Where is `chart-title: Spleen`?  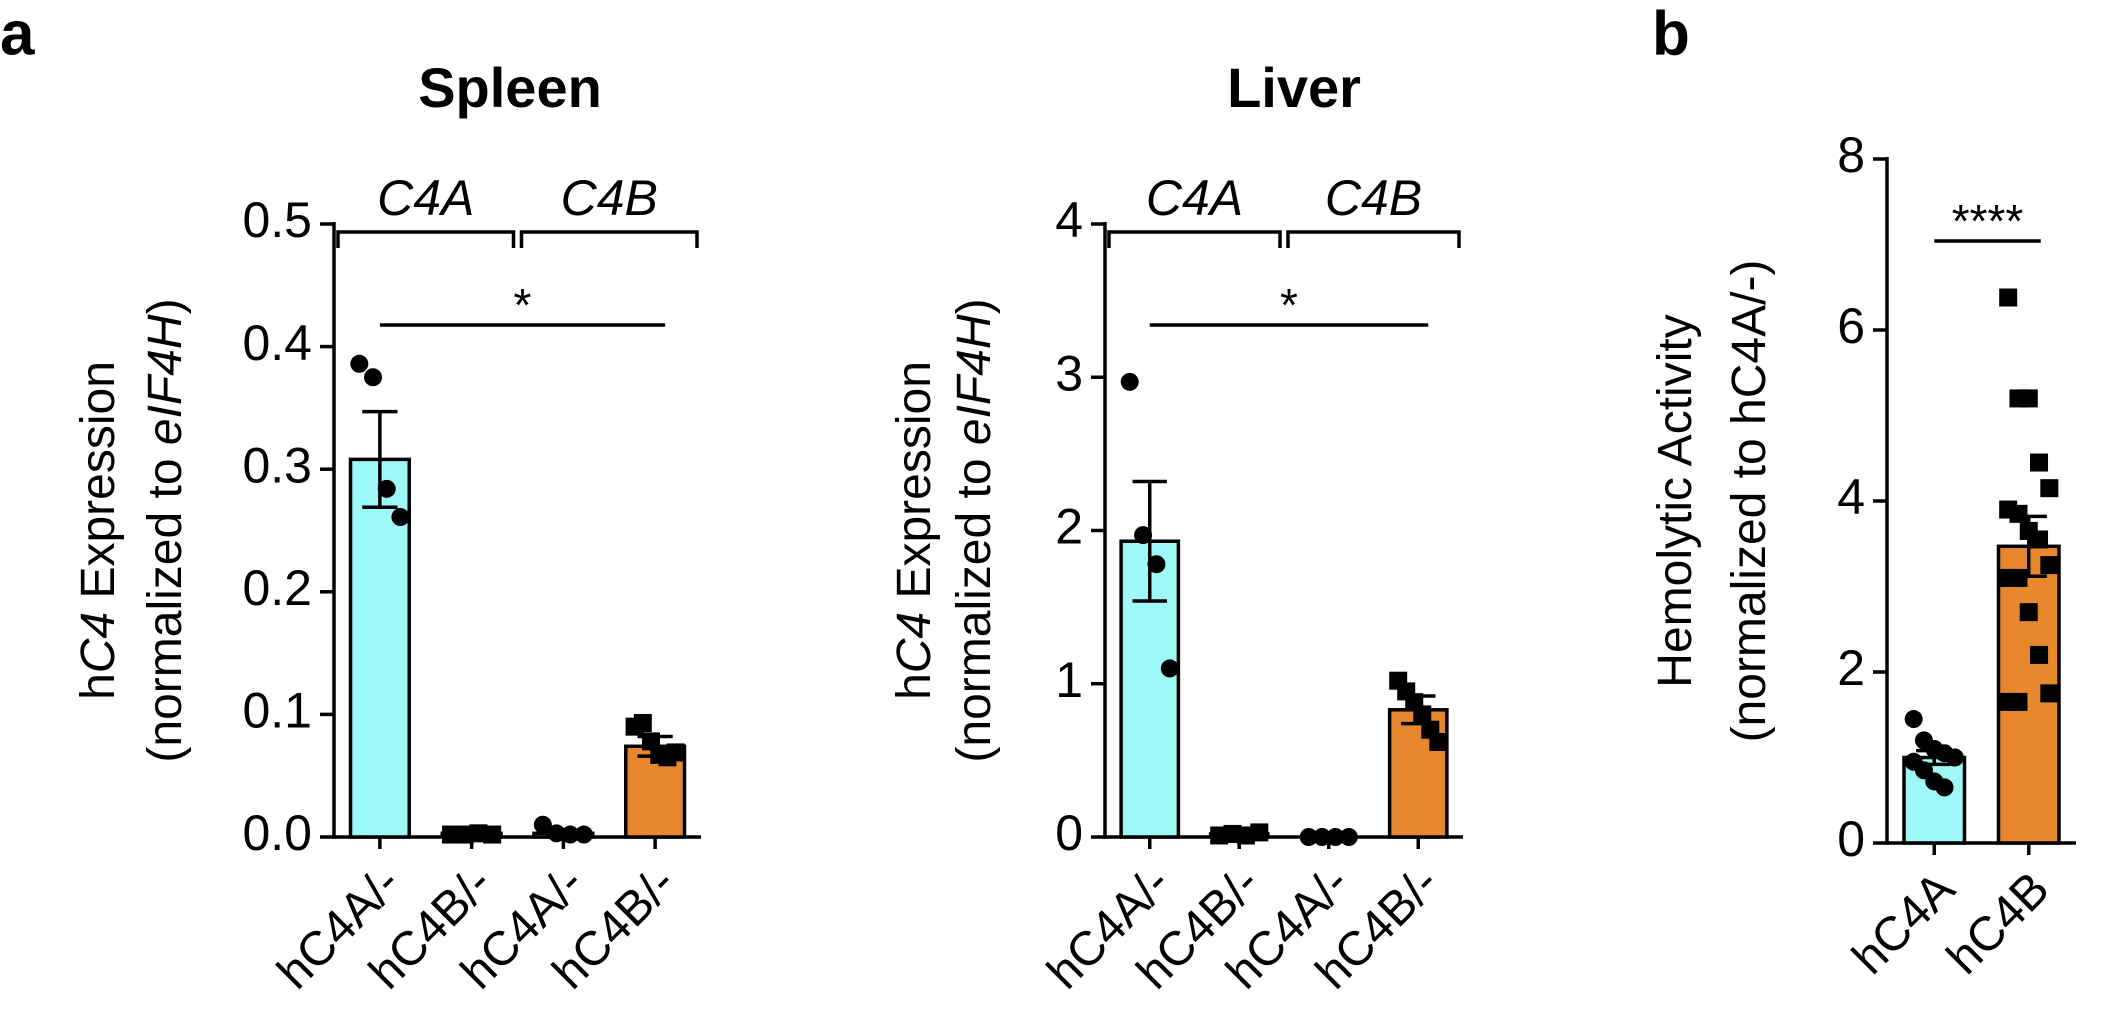
chart-title: Spleen is located at coordinates (510, 87).